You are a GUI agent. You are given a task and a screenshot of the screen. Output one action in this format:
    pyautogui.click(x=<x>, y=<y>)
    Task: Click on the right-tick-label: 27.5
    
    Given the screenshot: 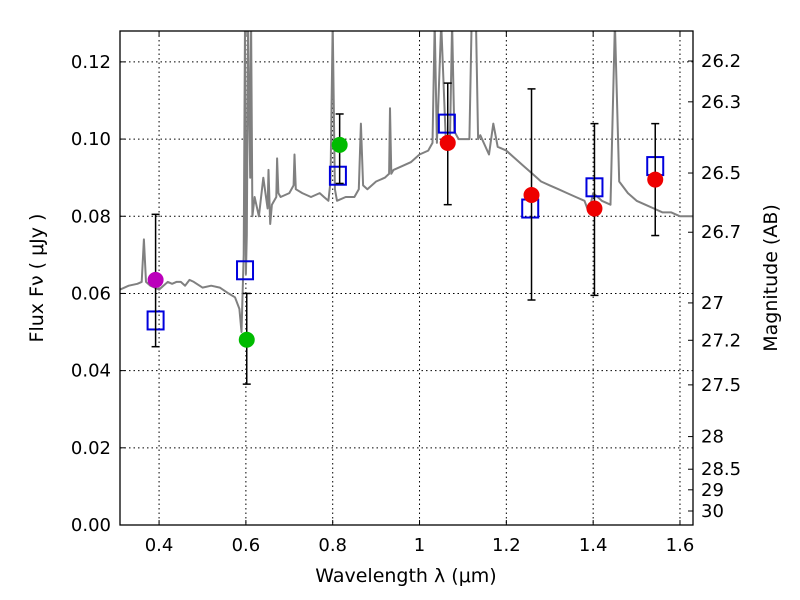 What is the action you would take?
    pyautogui.click(x=721, y=385)
    